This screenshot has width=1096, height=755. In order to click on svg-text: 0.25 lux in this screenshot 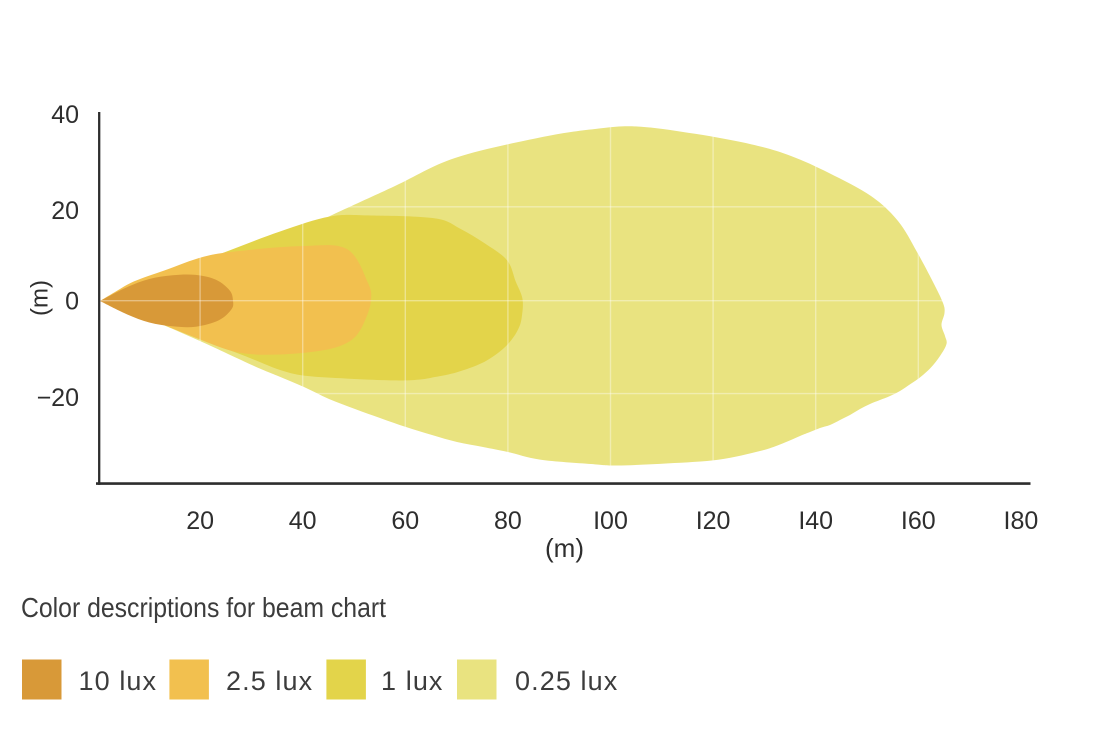, I will do `click(566, 681)`.